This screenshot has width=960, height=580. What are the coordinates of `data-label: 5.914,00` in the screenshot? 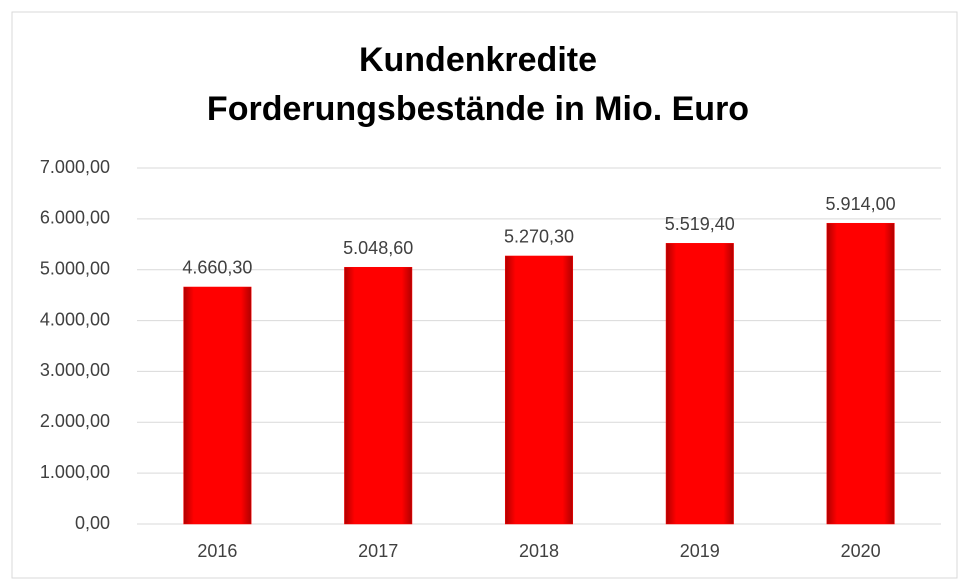 It's located at (861, 204).